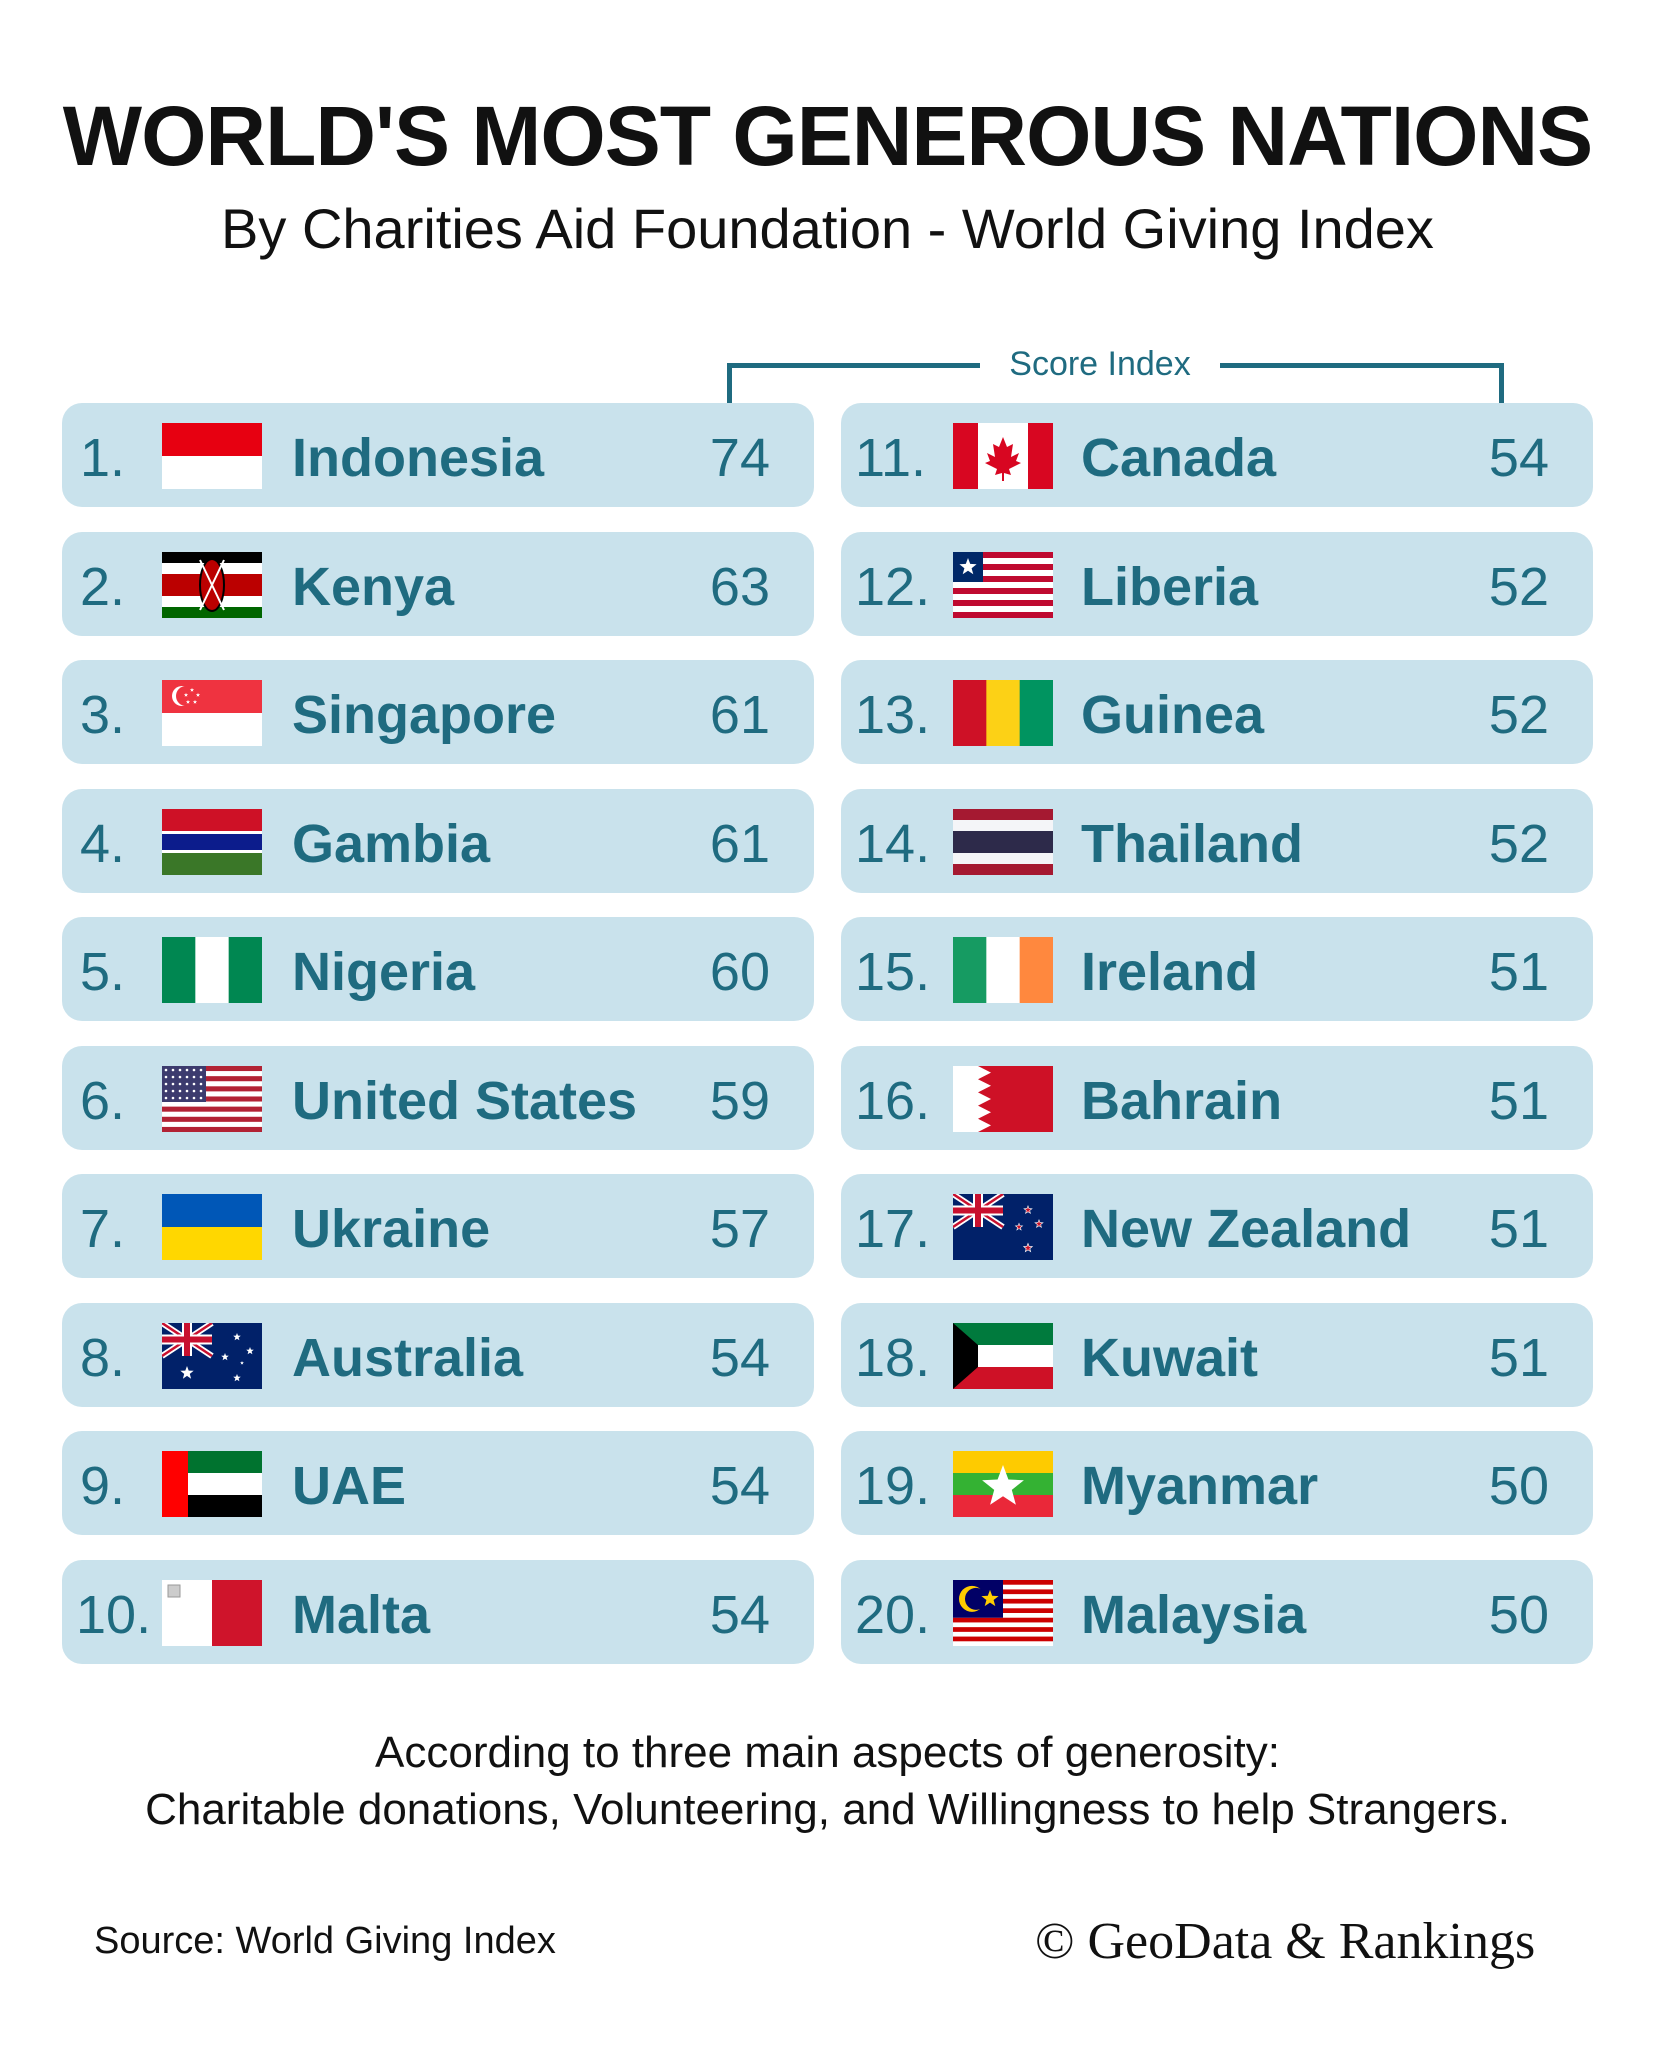 The width and height of the screenshot is (1655, 2048). What do you see at coordinates (1361, 365) in the screenshot?
I see `score-bracket-right-horizontal` at bounding box center [1361, 365].